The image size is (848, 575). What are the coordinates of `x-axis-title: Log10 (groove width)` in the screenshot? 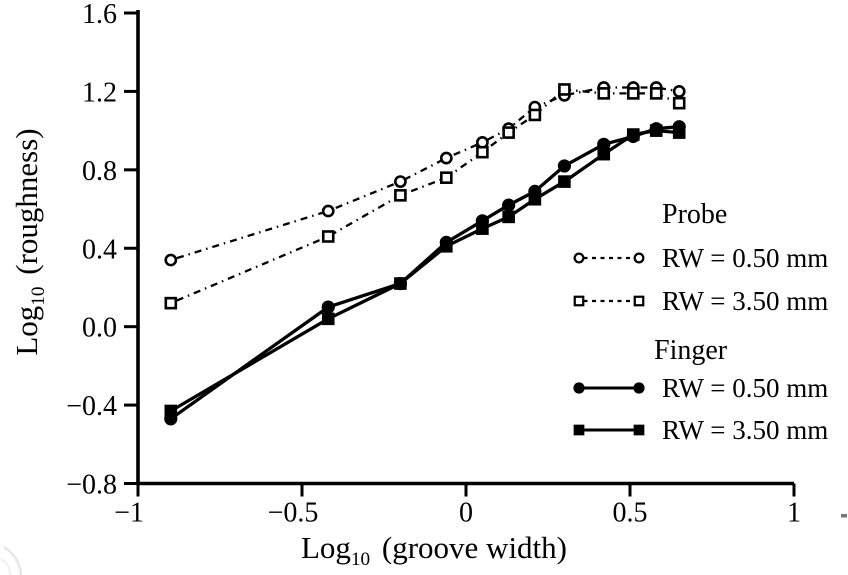 It's located at (434, 550).